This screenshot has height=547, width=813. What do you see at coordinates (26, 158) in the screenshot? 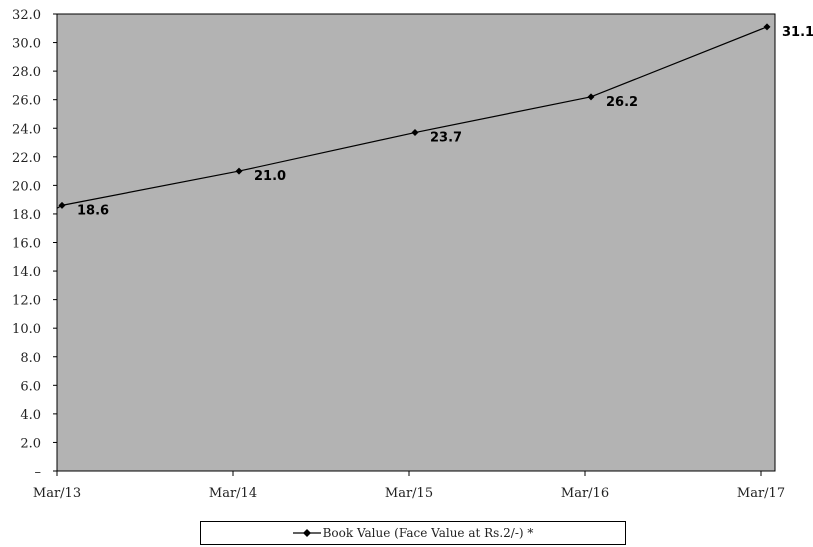
I see `y-tick-label: 22.0` at bounding box center [26, 158].